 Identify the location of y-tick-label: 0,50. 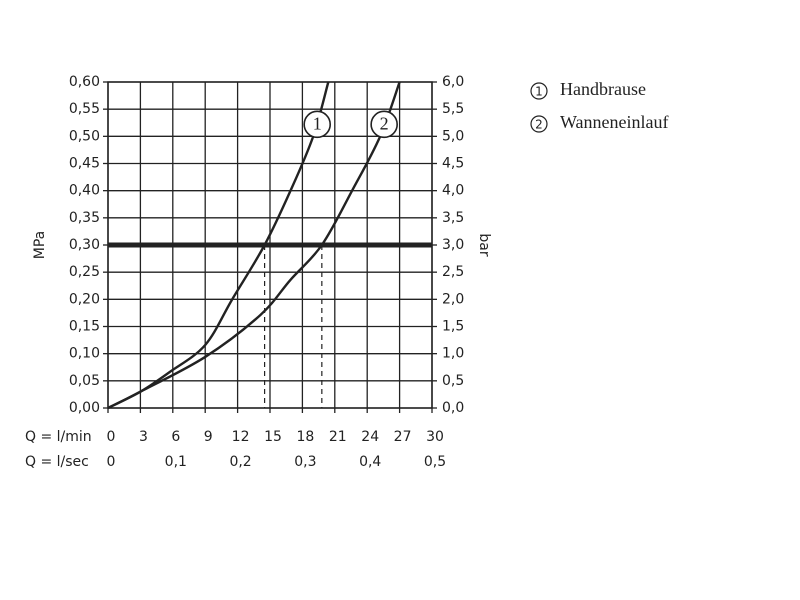
(84, 136).